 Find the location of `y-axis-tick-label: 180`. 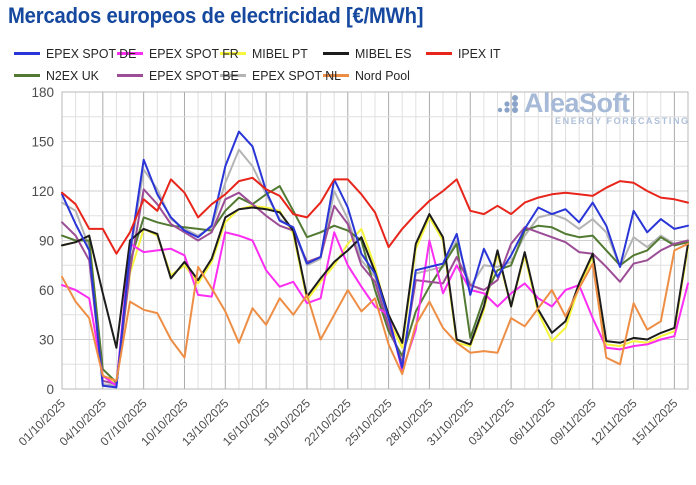

y-axis-tick-label: 180 is located at coordinates (42, 92).